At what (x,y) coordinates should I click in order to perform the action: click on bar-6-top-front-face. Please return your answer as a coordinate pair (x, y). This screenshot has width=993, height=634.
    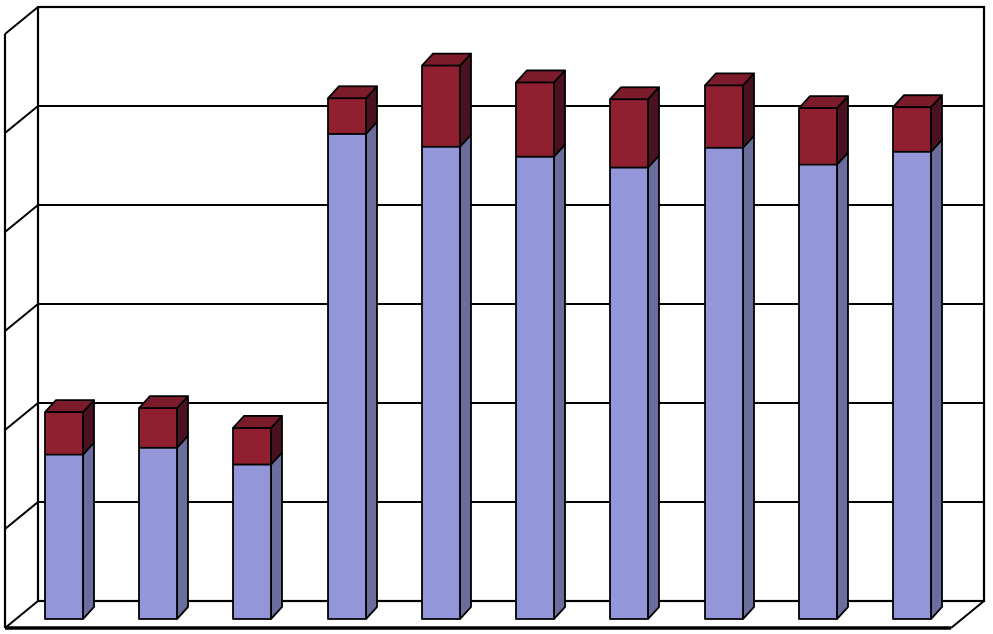
    Looking at the image, I should click on (535, 119).